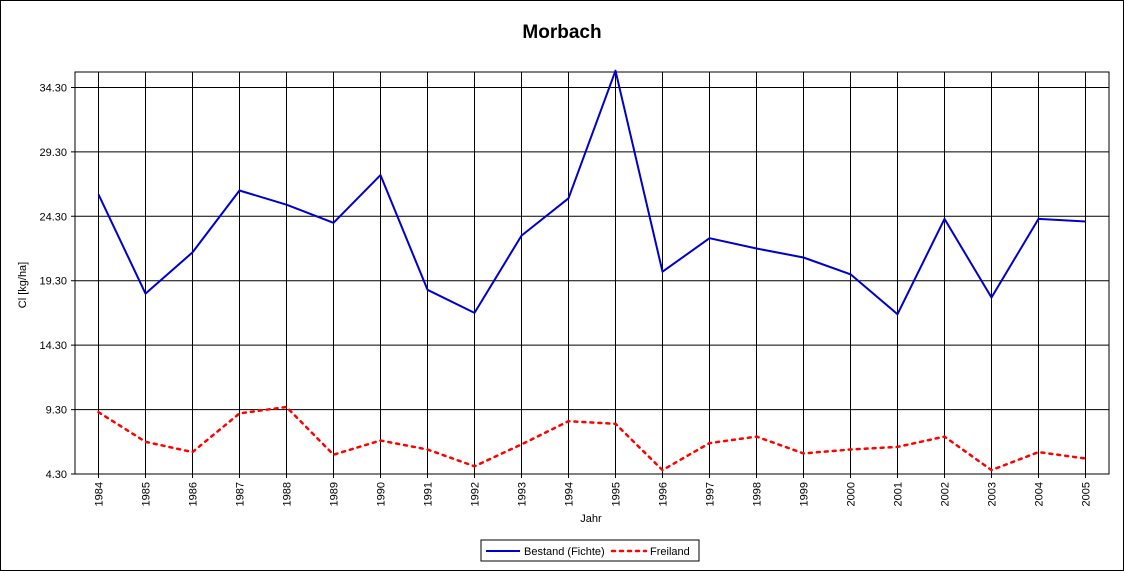  I want to click on y-tick-label: 34.30, so click(53, 88).